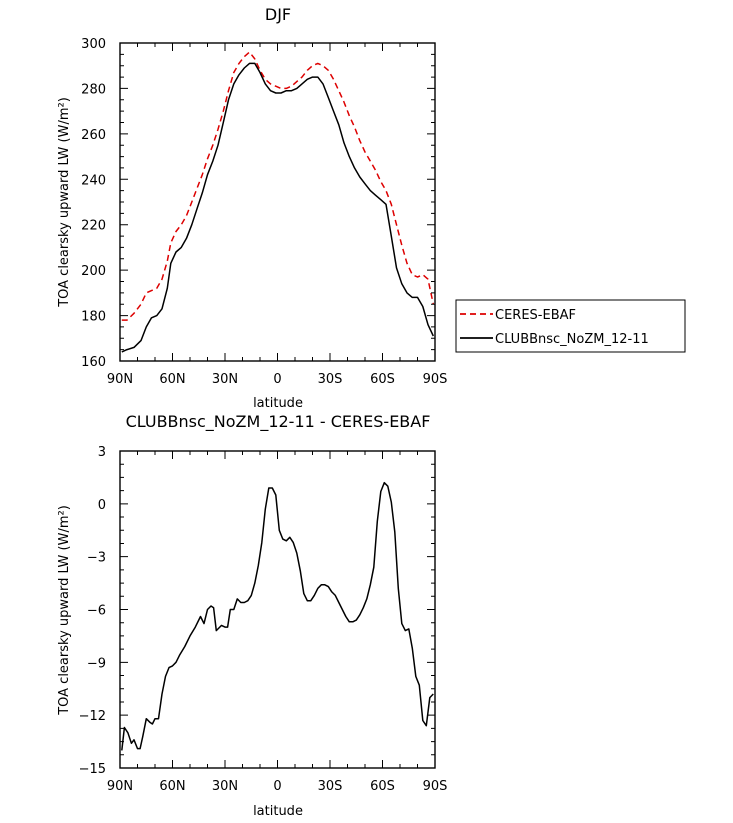  What do you see at coordinates (93, 362) in the screenshot?
I see `top-y-tick-label: 160` at bounding box center [93, 362].